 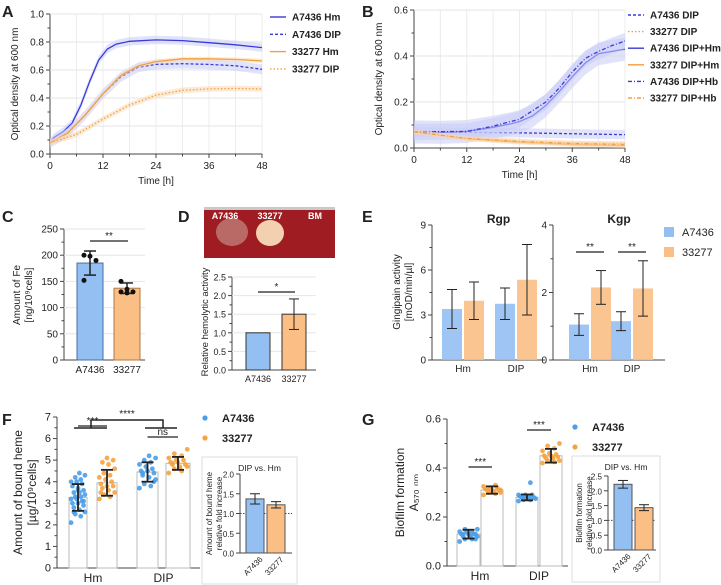 What do you see at coordinates (433, 469) in the screenshot?
I see `y-tick-label: 0.4` at bounding box center [433, 469].